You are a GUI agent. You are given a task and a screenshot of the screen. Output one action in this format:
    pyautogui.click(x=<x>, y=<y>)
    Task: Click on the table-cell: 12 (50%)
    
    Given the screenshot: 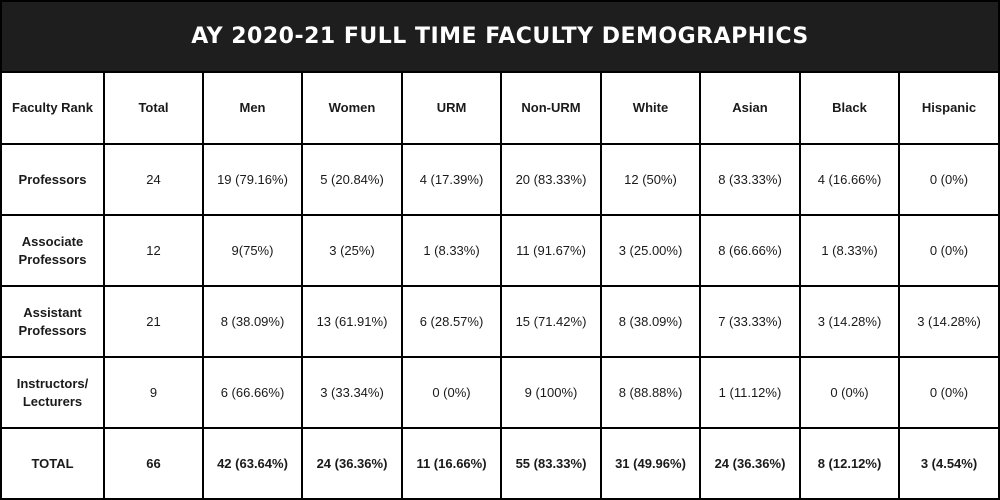 What is the action you would take?
    pyautogui.click(x=650, y=179)
    